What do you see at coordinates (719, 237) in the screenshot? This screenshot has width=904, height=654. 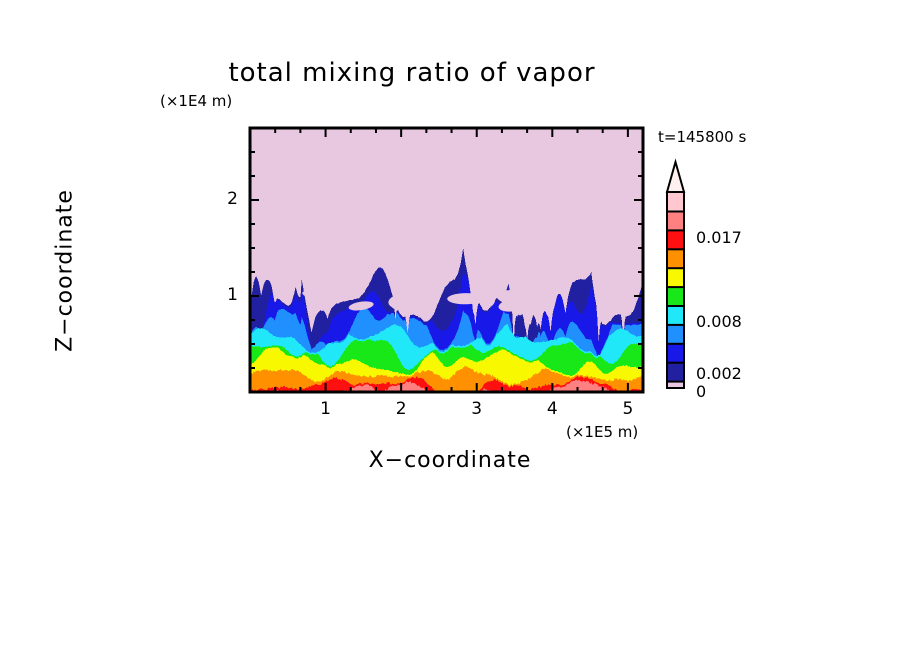 I see `colorbar-tick-label: 0.017` at bounding box center [719, 237].